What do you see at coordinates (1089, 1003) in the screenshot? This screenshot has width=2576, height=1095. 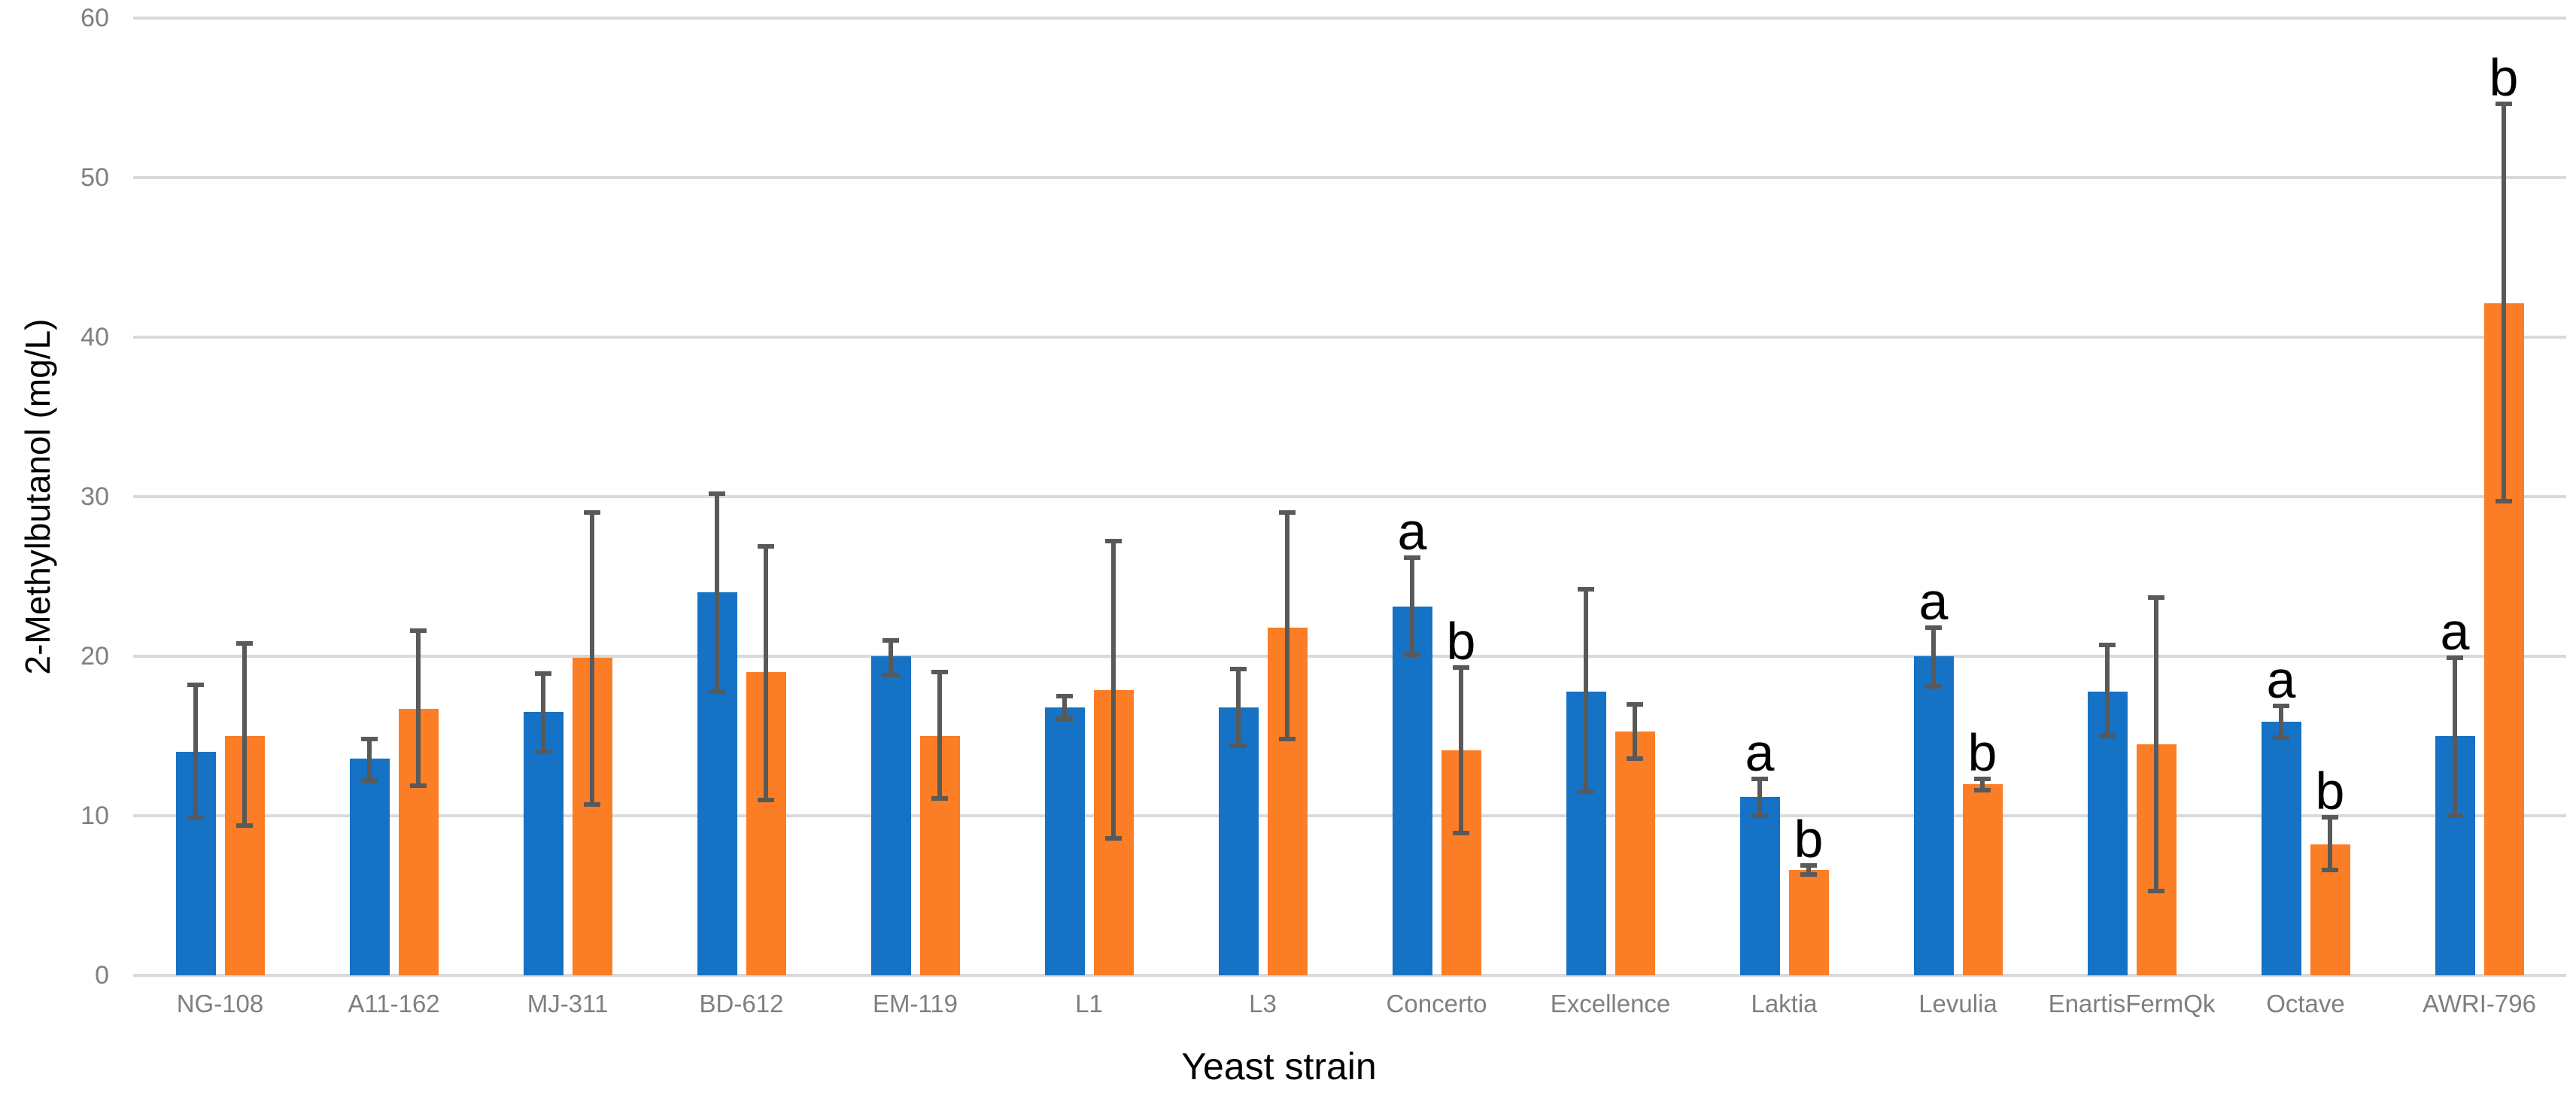 I see `category-label: L1` at bounding box center [1089, 1003].